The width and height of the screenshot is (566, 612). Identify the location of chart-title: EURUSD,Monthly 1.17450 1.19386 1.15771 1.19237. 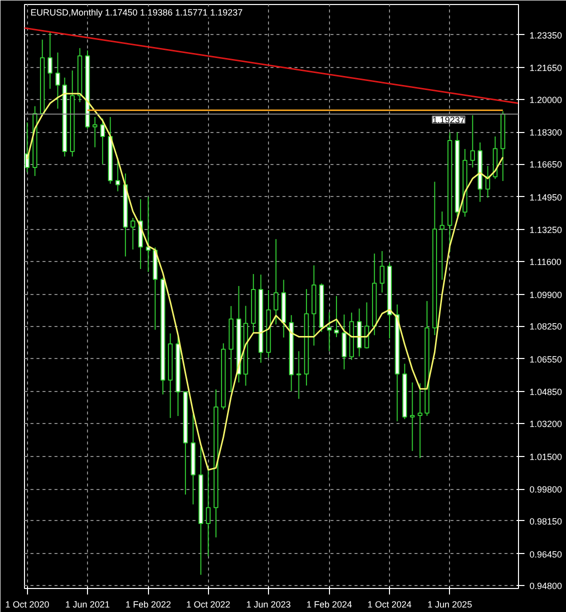
(136, 13).